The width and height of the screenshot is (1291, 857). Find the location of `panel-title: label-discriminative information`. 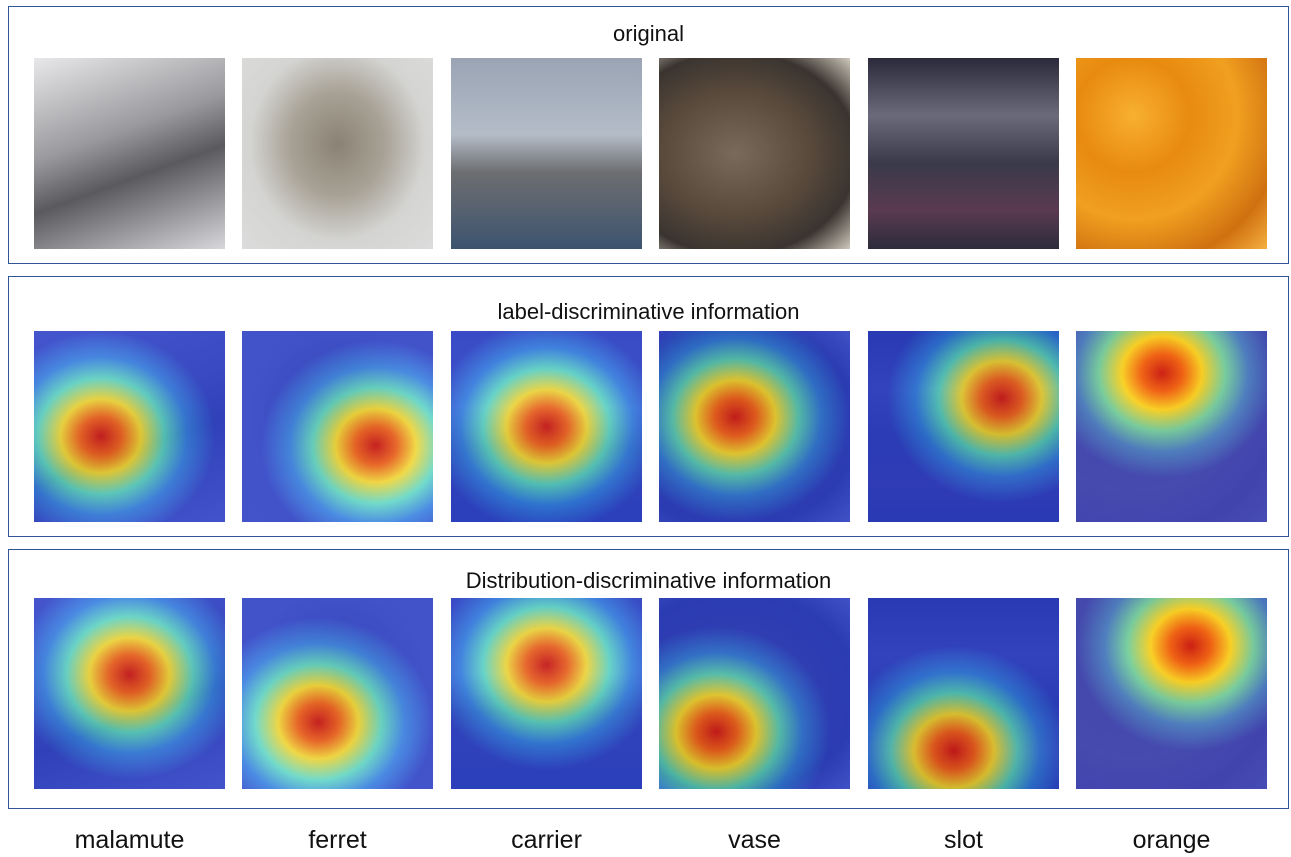

panel-title: label-discriminative information is located at coordinates (648, 311).